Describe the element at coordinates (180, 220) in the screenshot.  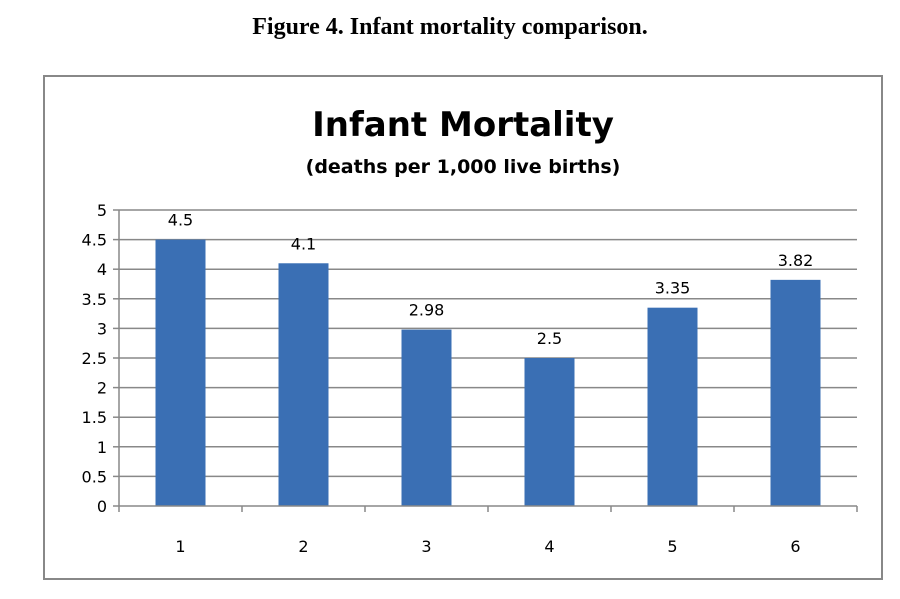
I see `data-label-1: 4.5` at that location.